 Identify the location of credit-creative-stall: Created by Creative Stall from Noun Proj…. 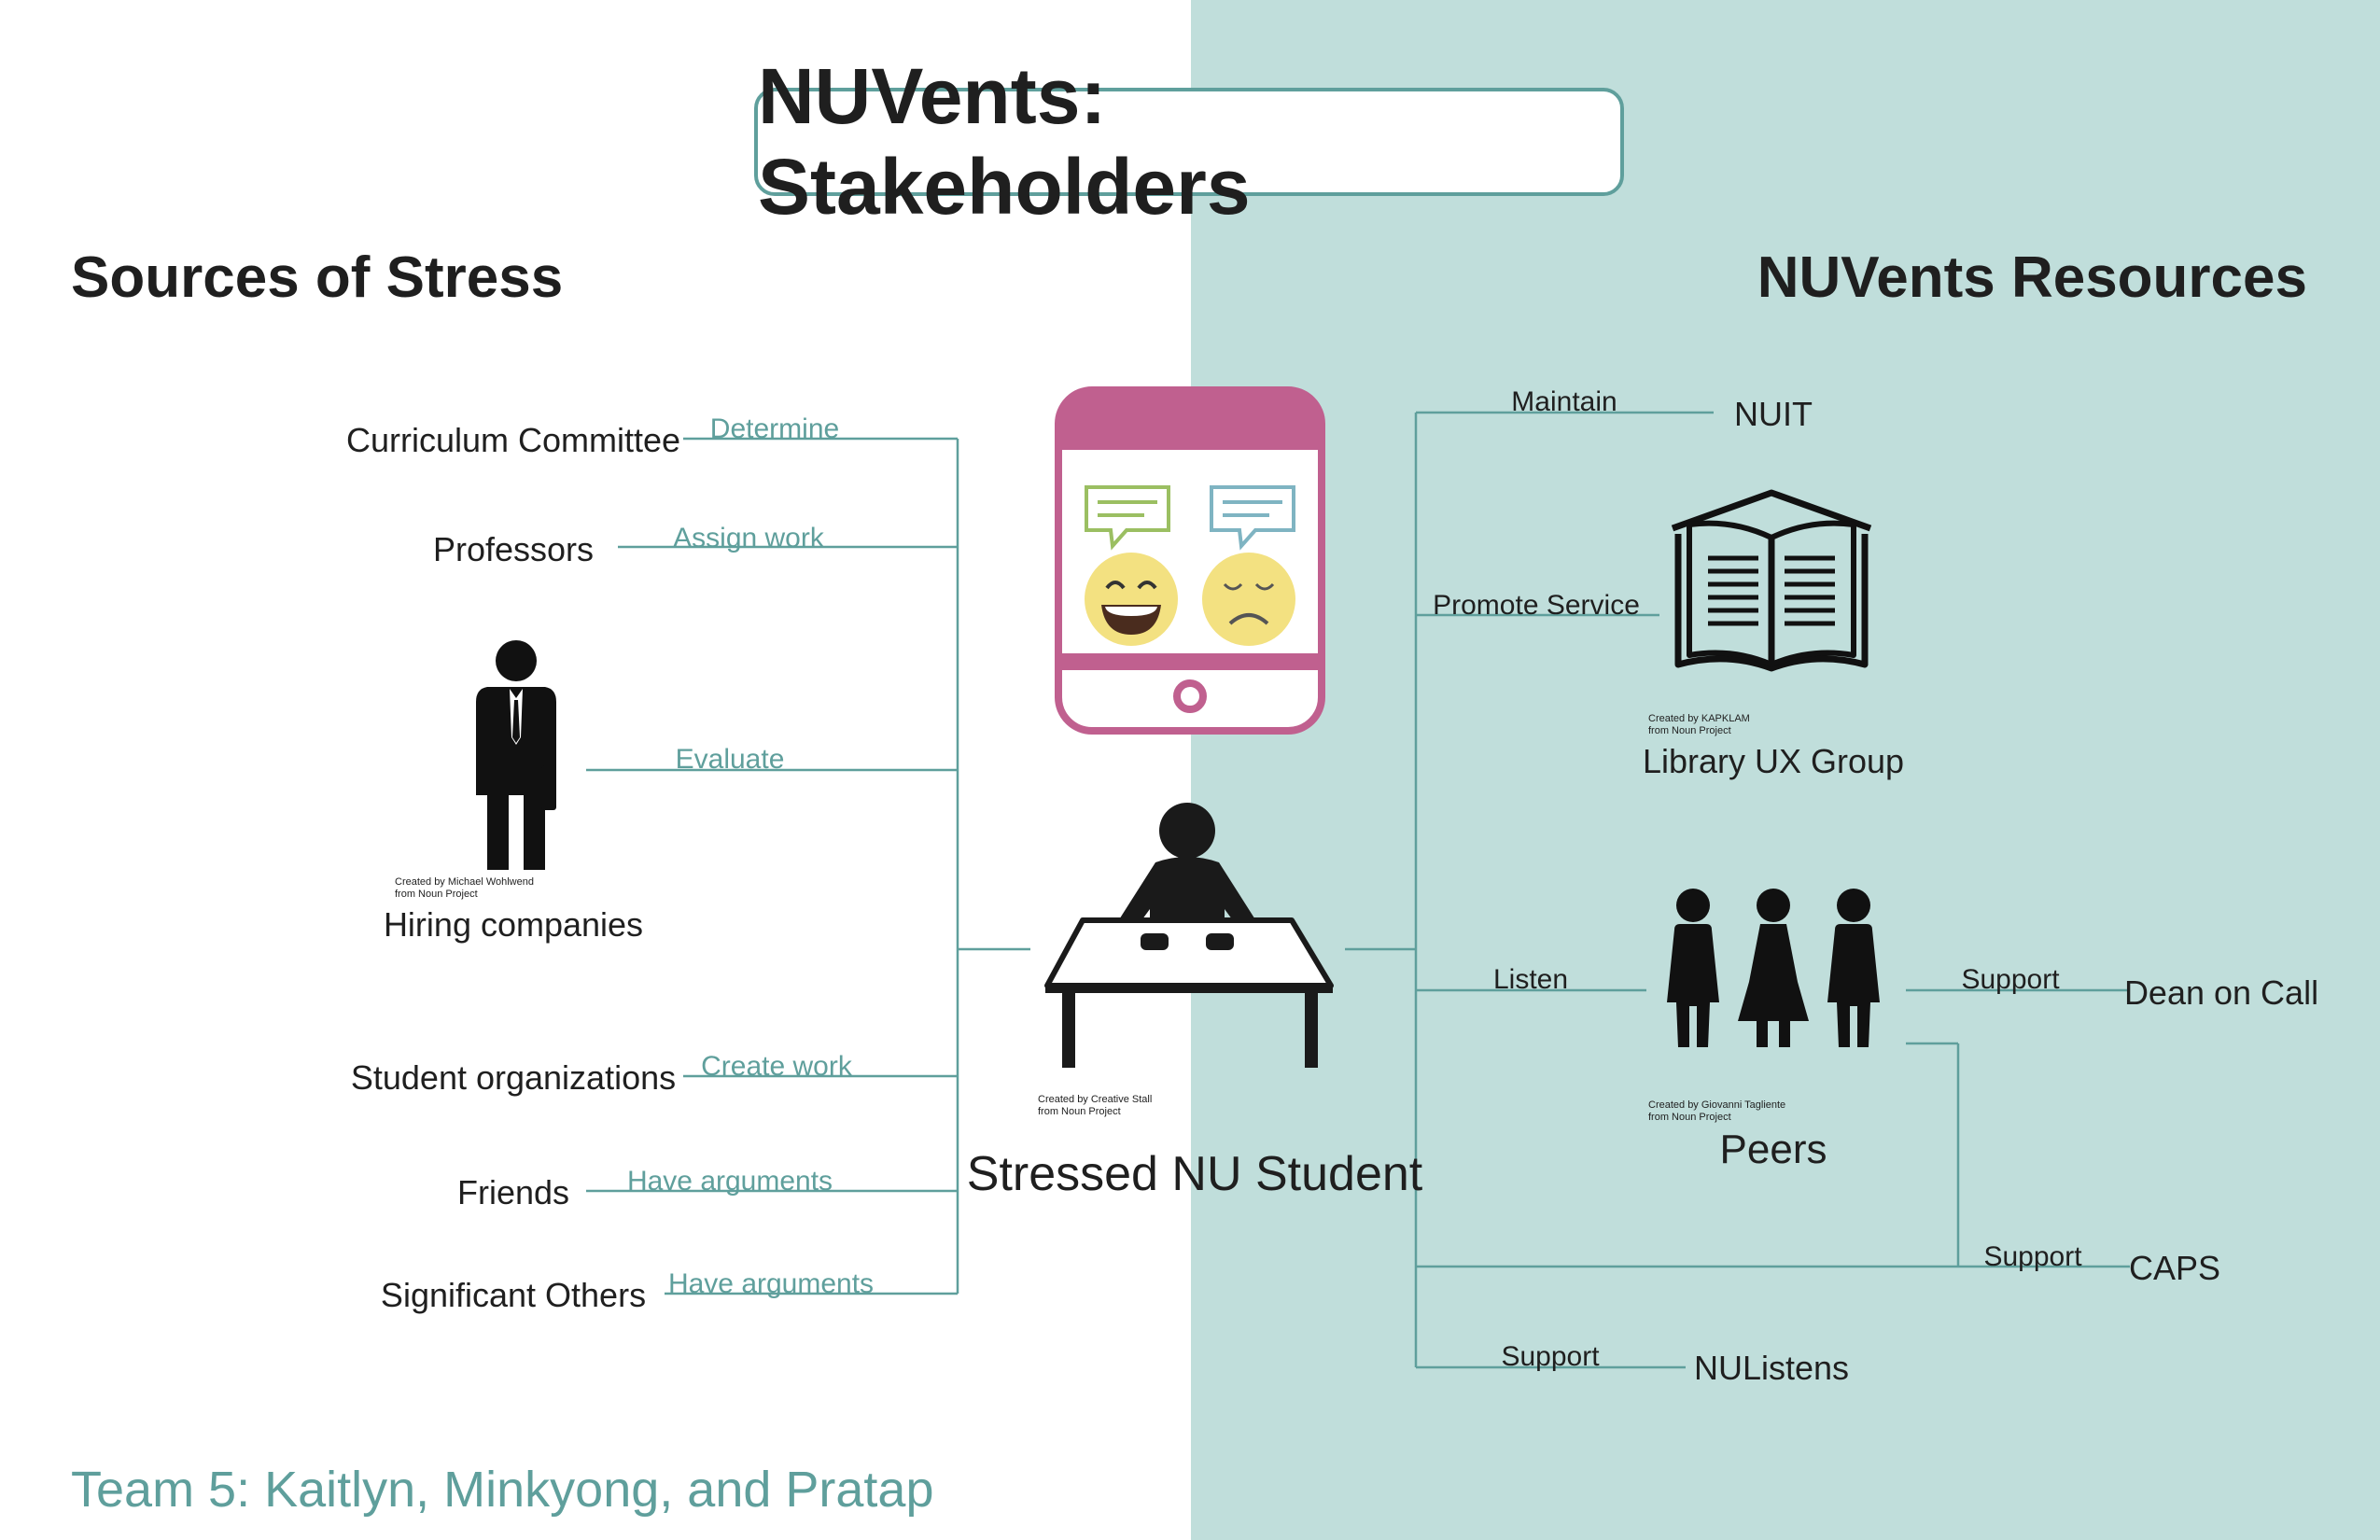
(1095, 1105).